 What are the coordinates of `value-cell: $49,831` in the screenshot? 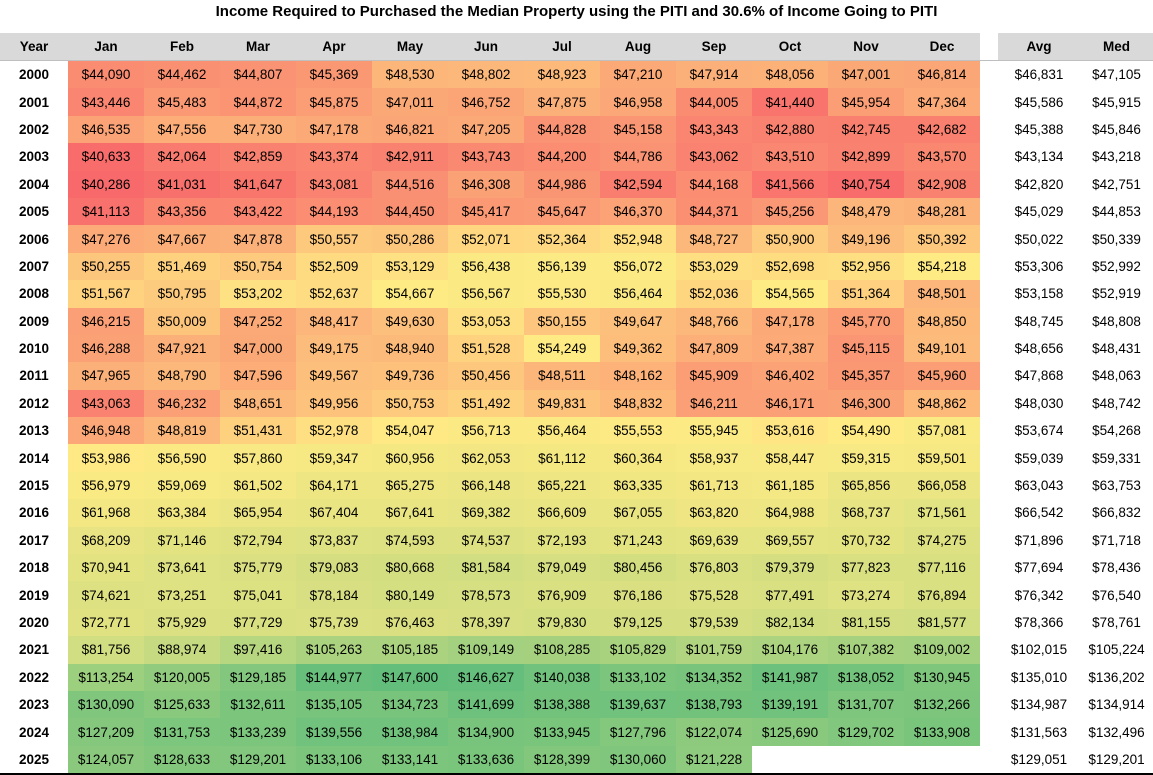 It's located at (562, 403).